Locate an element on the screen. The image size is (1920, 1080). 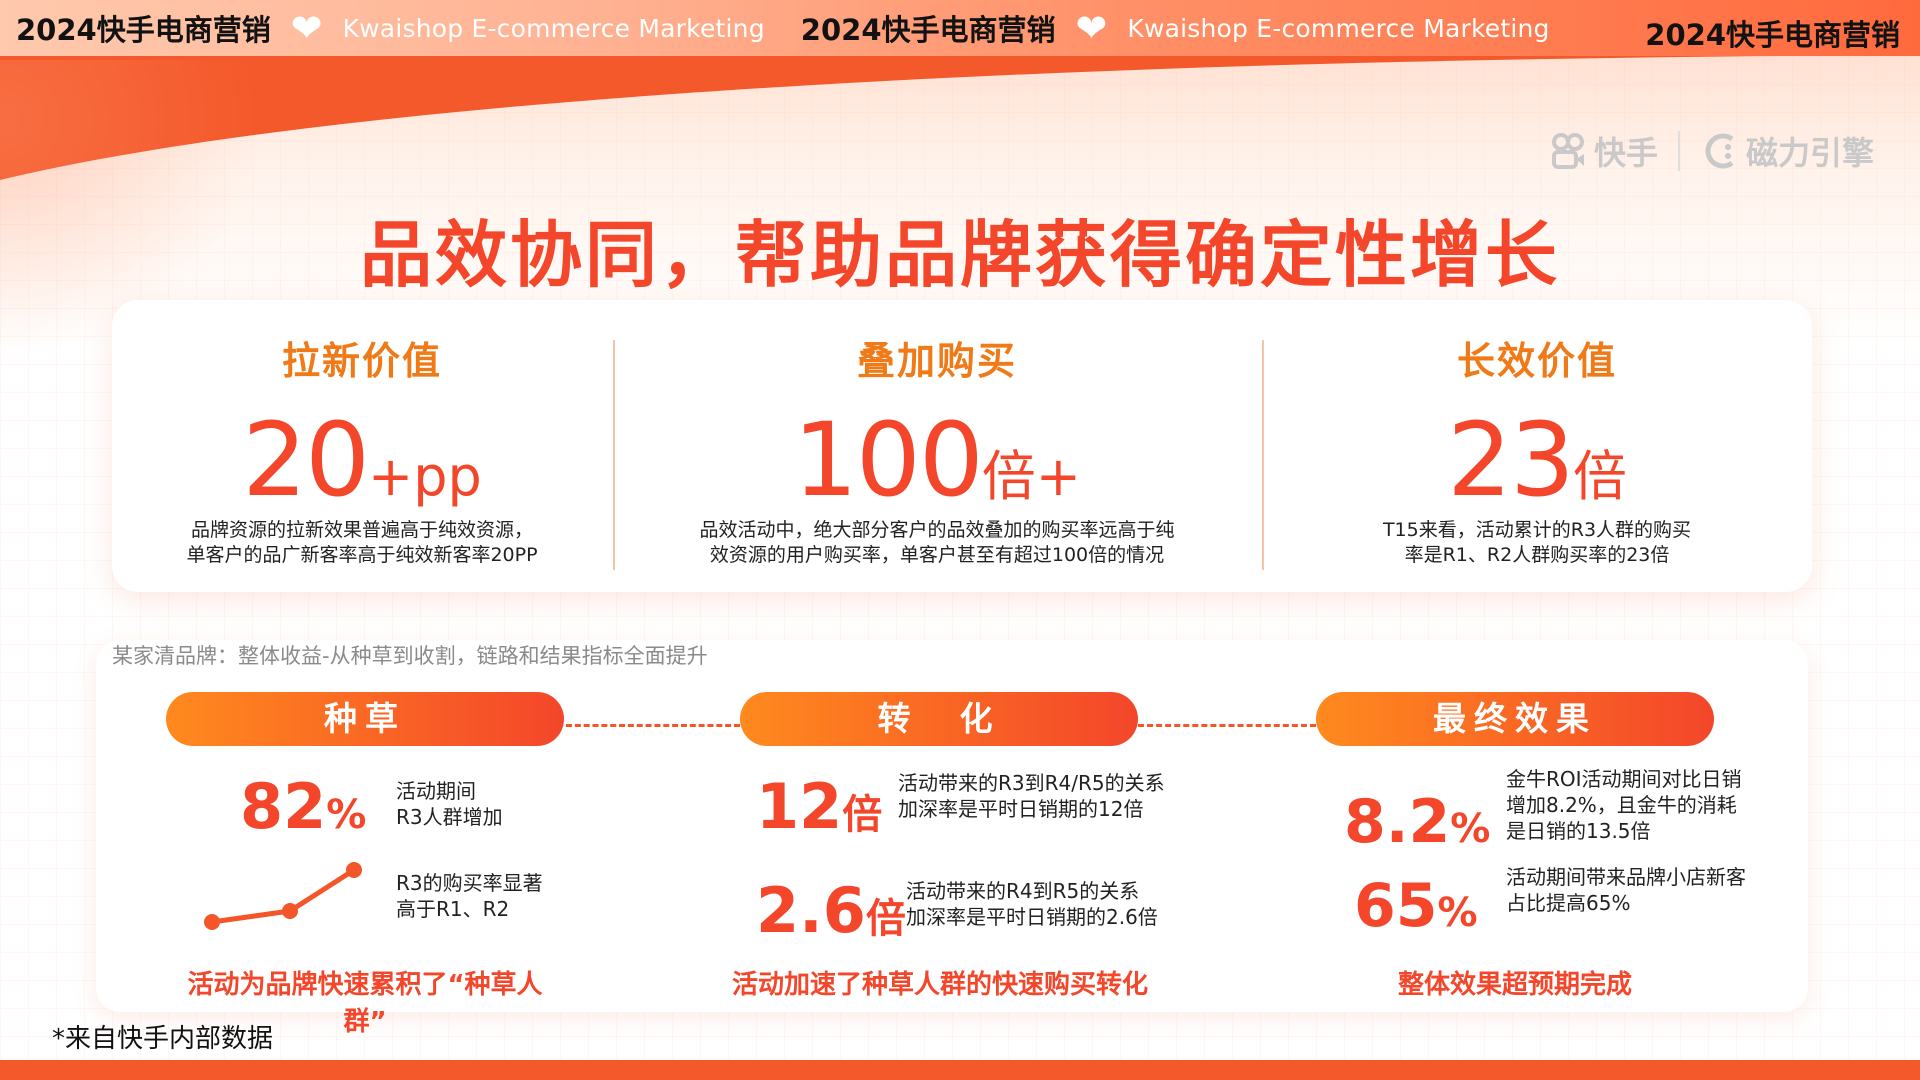
seeding-stat-text: 活动期间 R3人群增加 is located at coordinates (449, 804).